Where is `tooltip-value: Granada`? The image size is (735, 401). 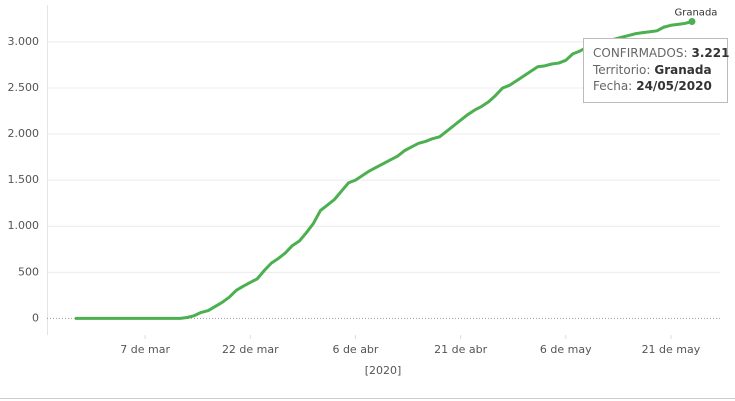
tooltip-value: Granada is located at coordinates (682, 70).